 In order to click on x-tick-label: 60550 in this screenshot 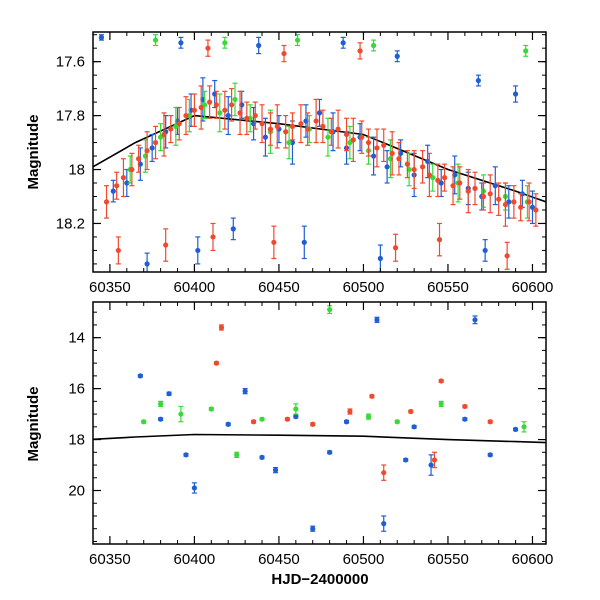, I will do `click(448, 287)`.